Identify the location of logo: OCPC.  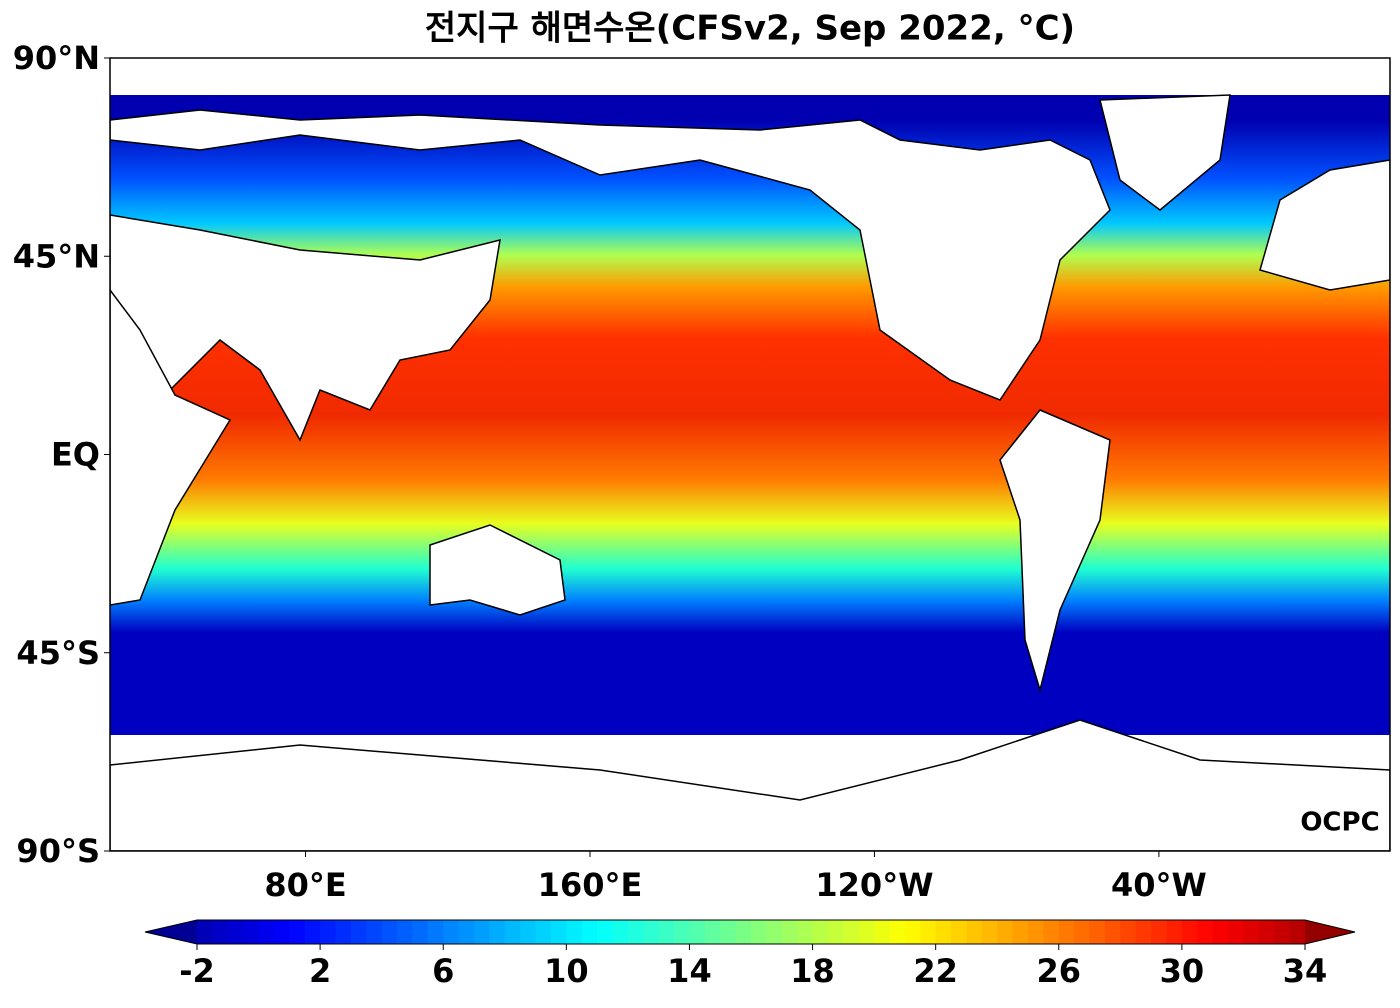
(1339, 823).